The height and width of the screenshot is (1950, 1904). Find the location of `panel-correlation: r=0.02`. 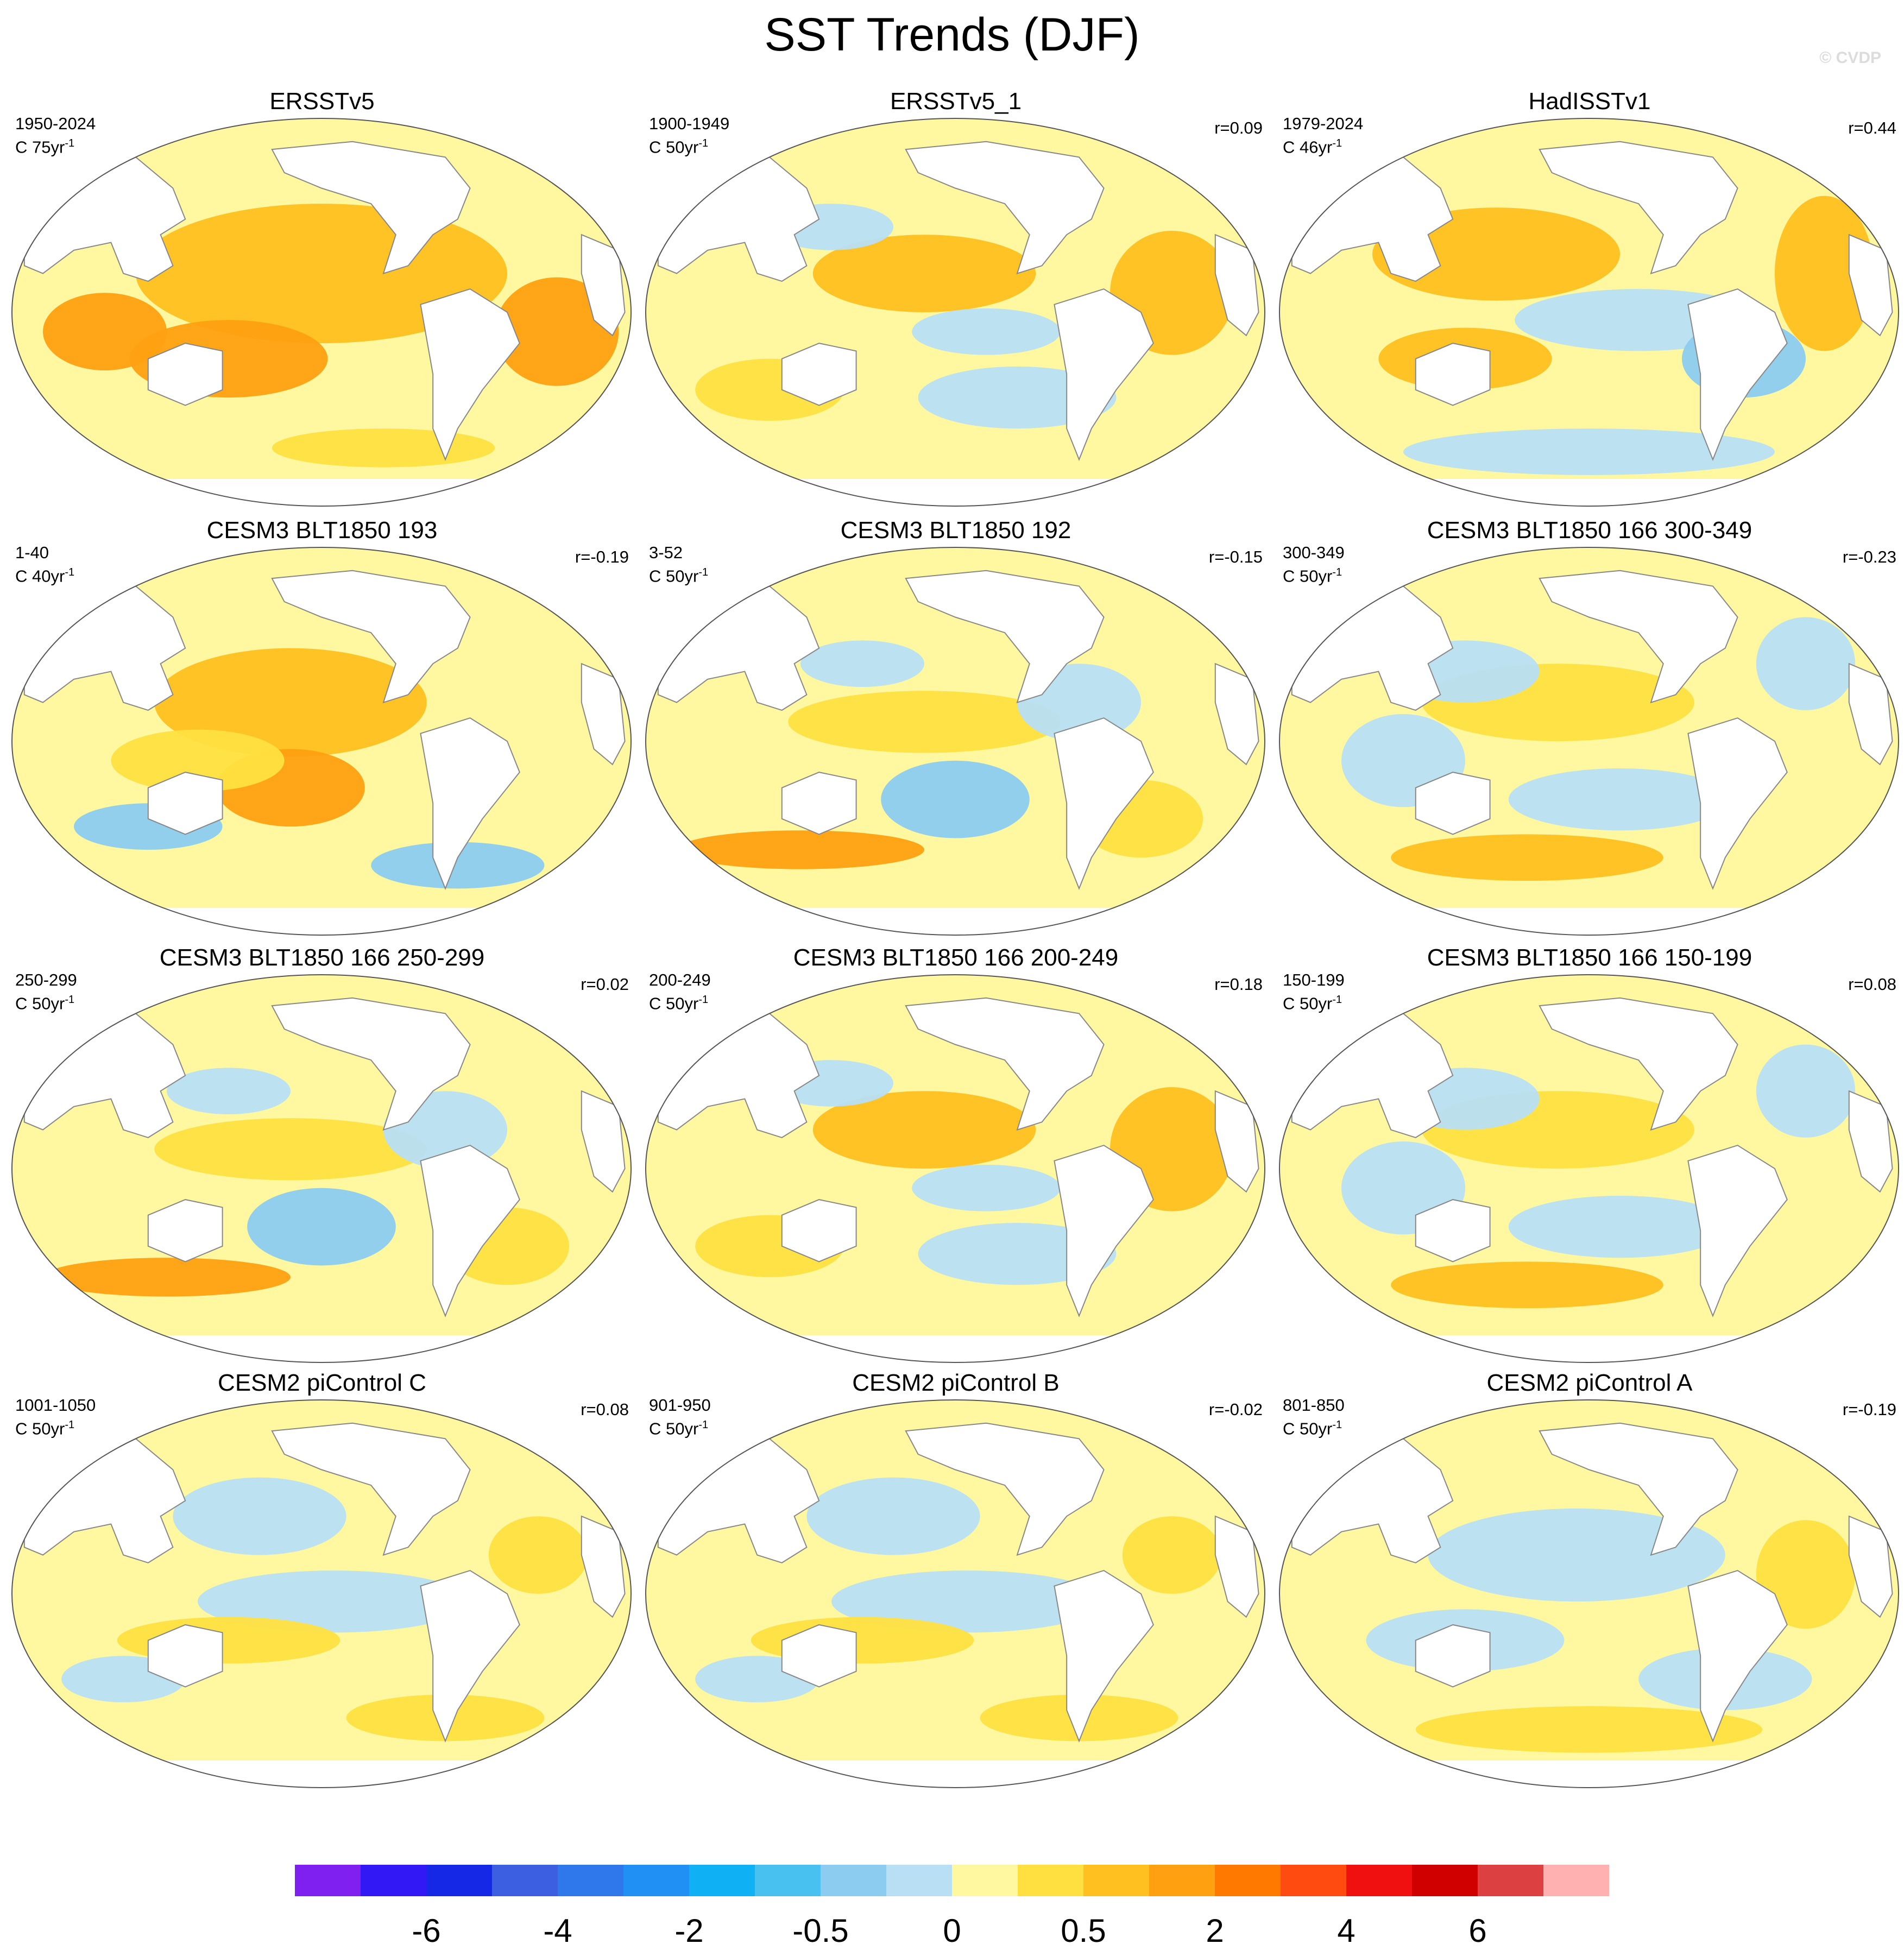

panel-correlation: r=0.02 is located at coordinates (605, 984).